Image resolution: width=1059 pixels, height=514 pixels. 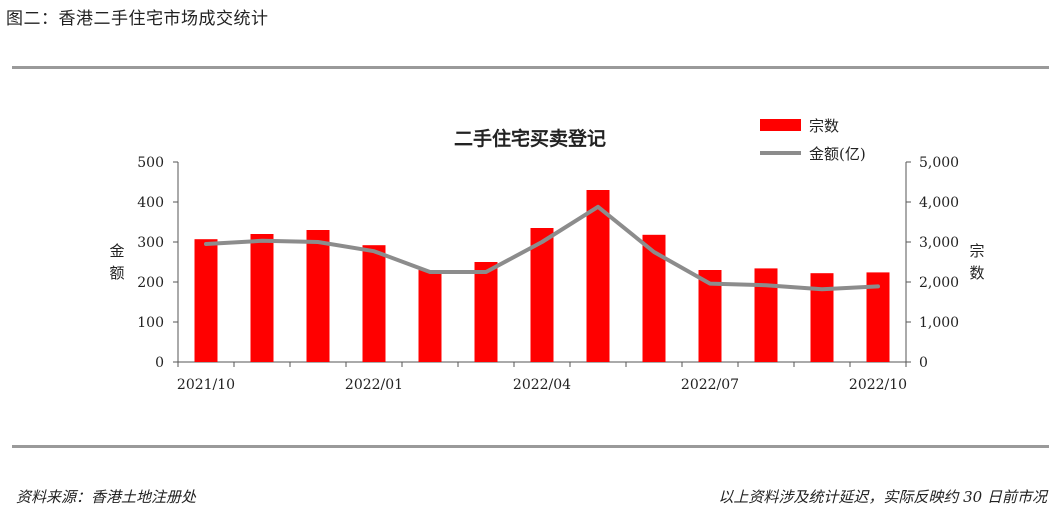 What do you see at coordinates (530, 67) in the screenshot?
I see `top-divider` at bounding box center [530, 67].